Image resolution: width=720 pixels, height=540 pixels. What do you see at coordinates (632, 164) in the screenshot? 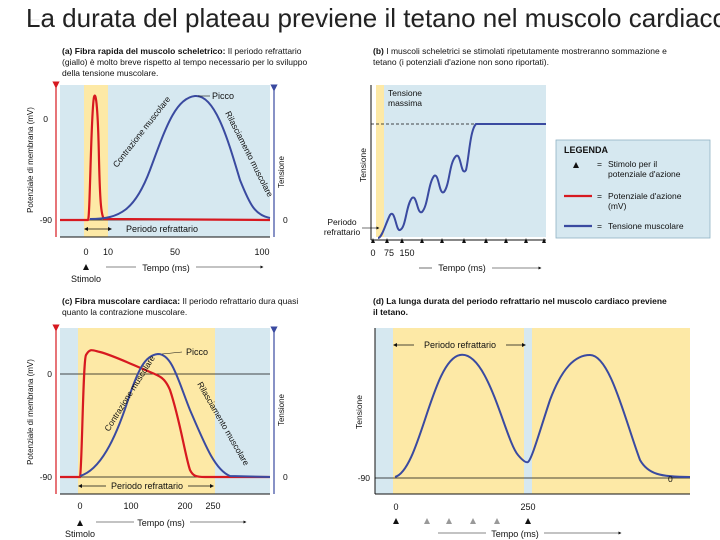
I see `legend-stimulus-1: Stimolo per il` at bounding box center [632, 164].